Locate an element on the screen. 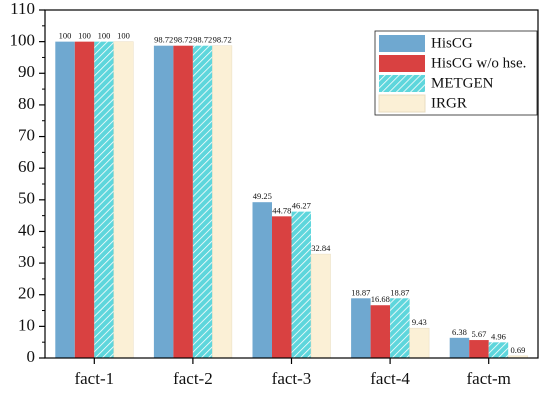 Image resolution: width=543 pixels, height=395 pixels. y-tick-label: 60 is located at coordinates (26, 166).